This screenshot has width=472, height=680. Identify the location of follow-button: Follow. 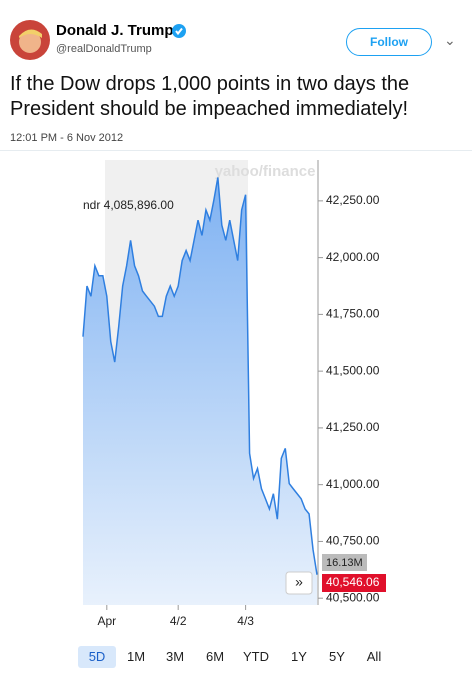
(389, 42).